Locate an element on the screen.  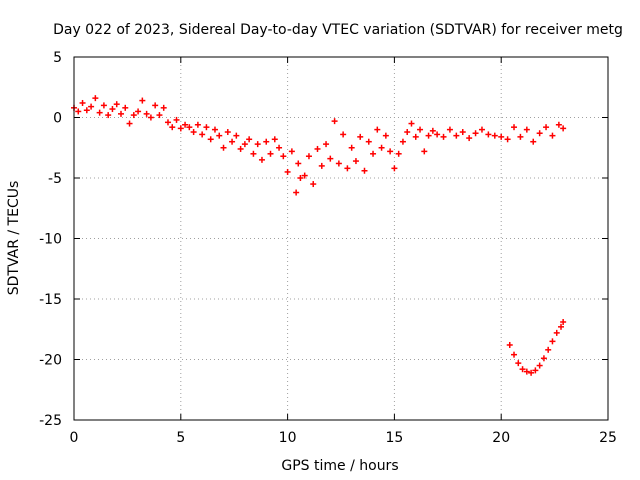
y-tick-label: 0 is located at coordinates (57, 119).